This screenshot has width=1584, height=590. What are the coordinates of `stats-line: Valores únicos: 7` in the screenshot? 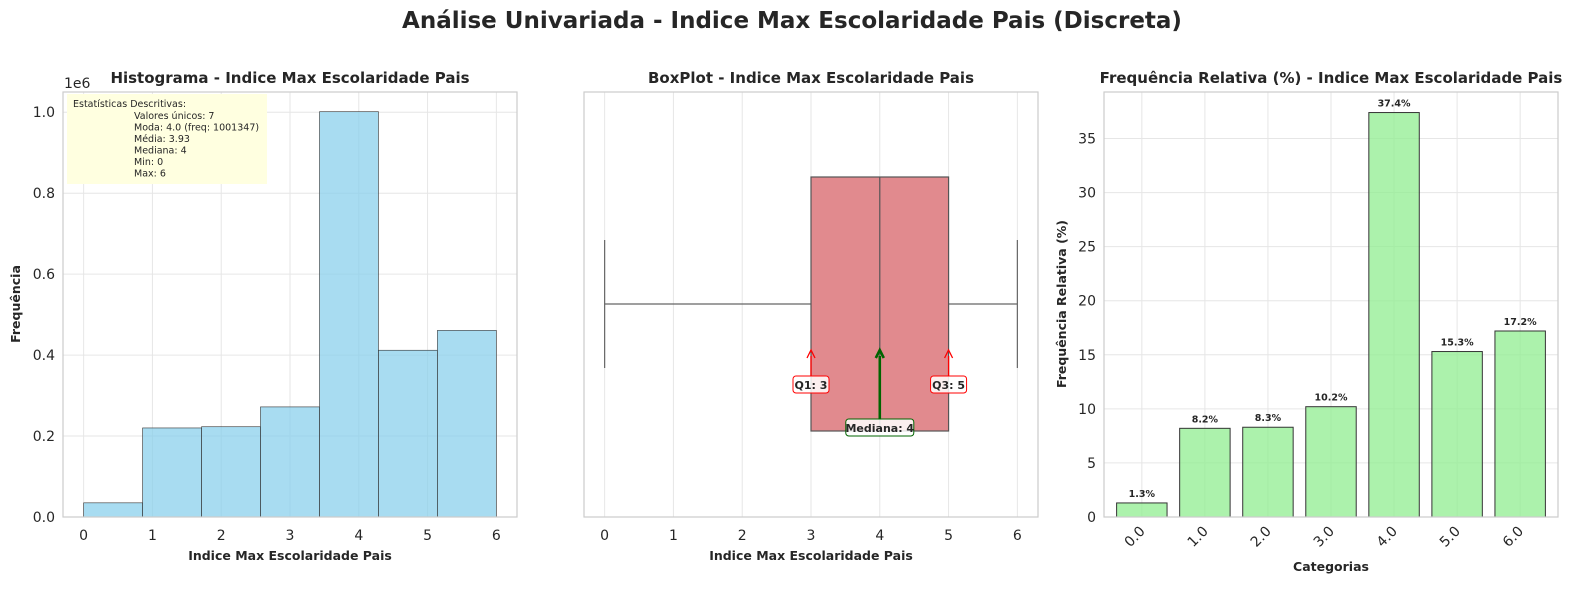 It's located at (174, 116).